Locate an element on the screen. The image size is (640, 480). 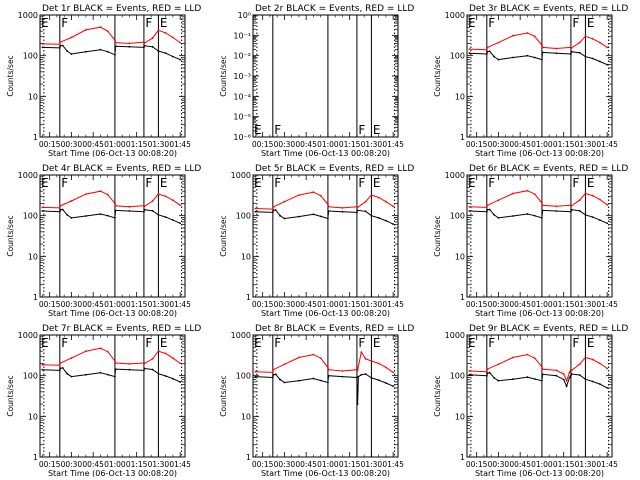
y-tick-label: 10⁻⁴ is located at coordinates (242, 96).